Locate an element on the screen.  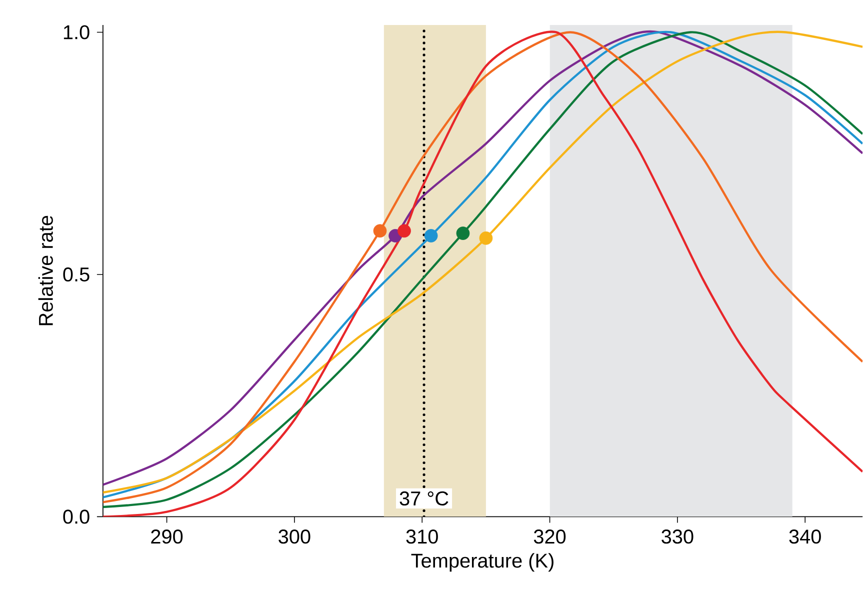
y-tick-label: 1.0 is located at coordinates (77, 32).